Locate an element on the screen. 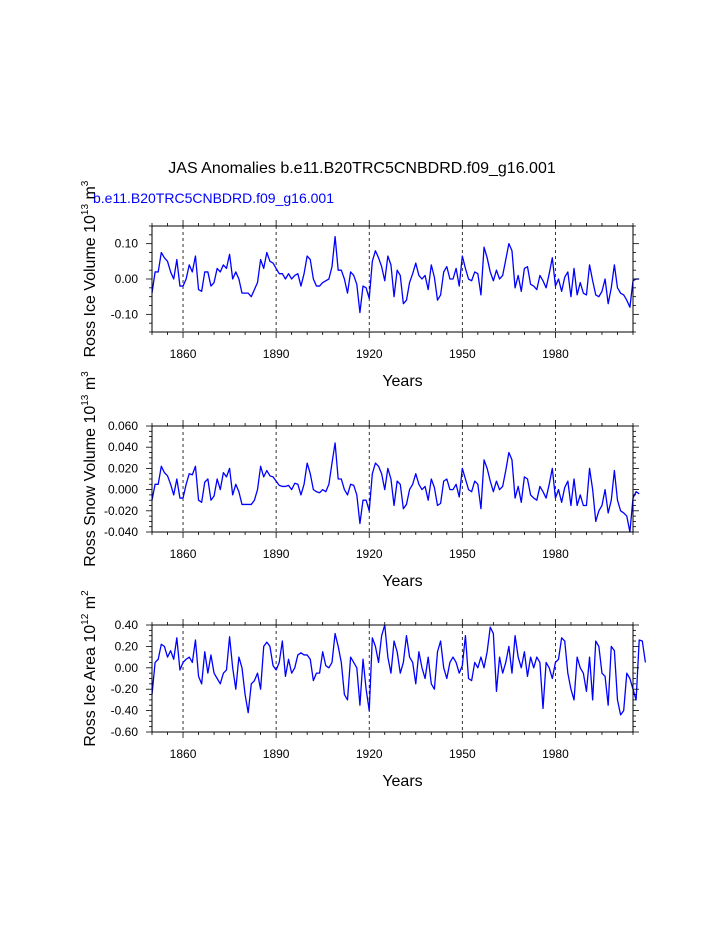 This screenshot has height=935, width=723. y-tick-label: 0.040 is located at coordinates (123, 447).